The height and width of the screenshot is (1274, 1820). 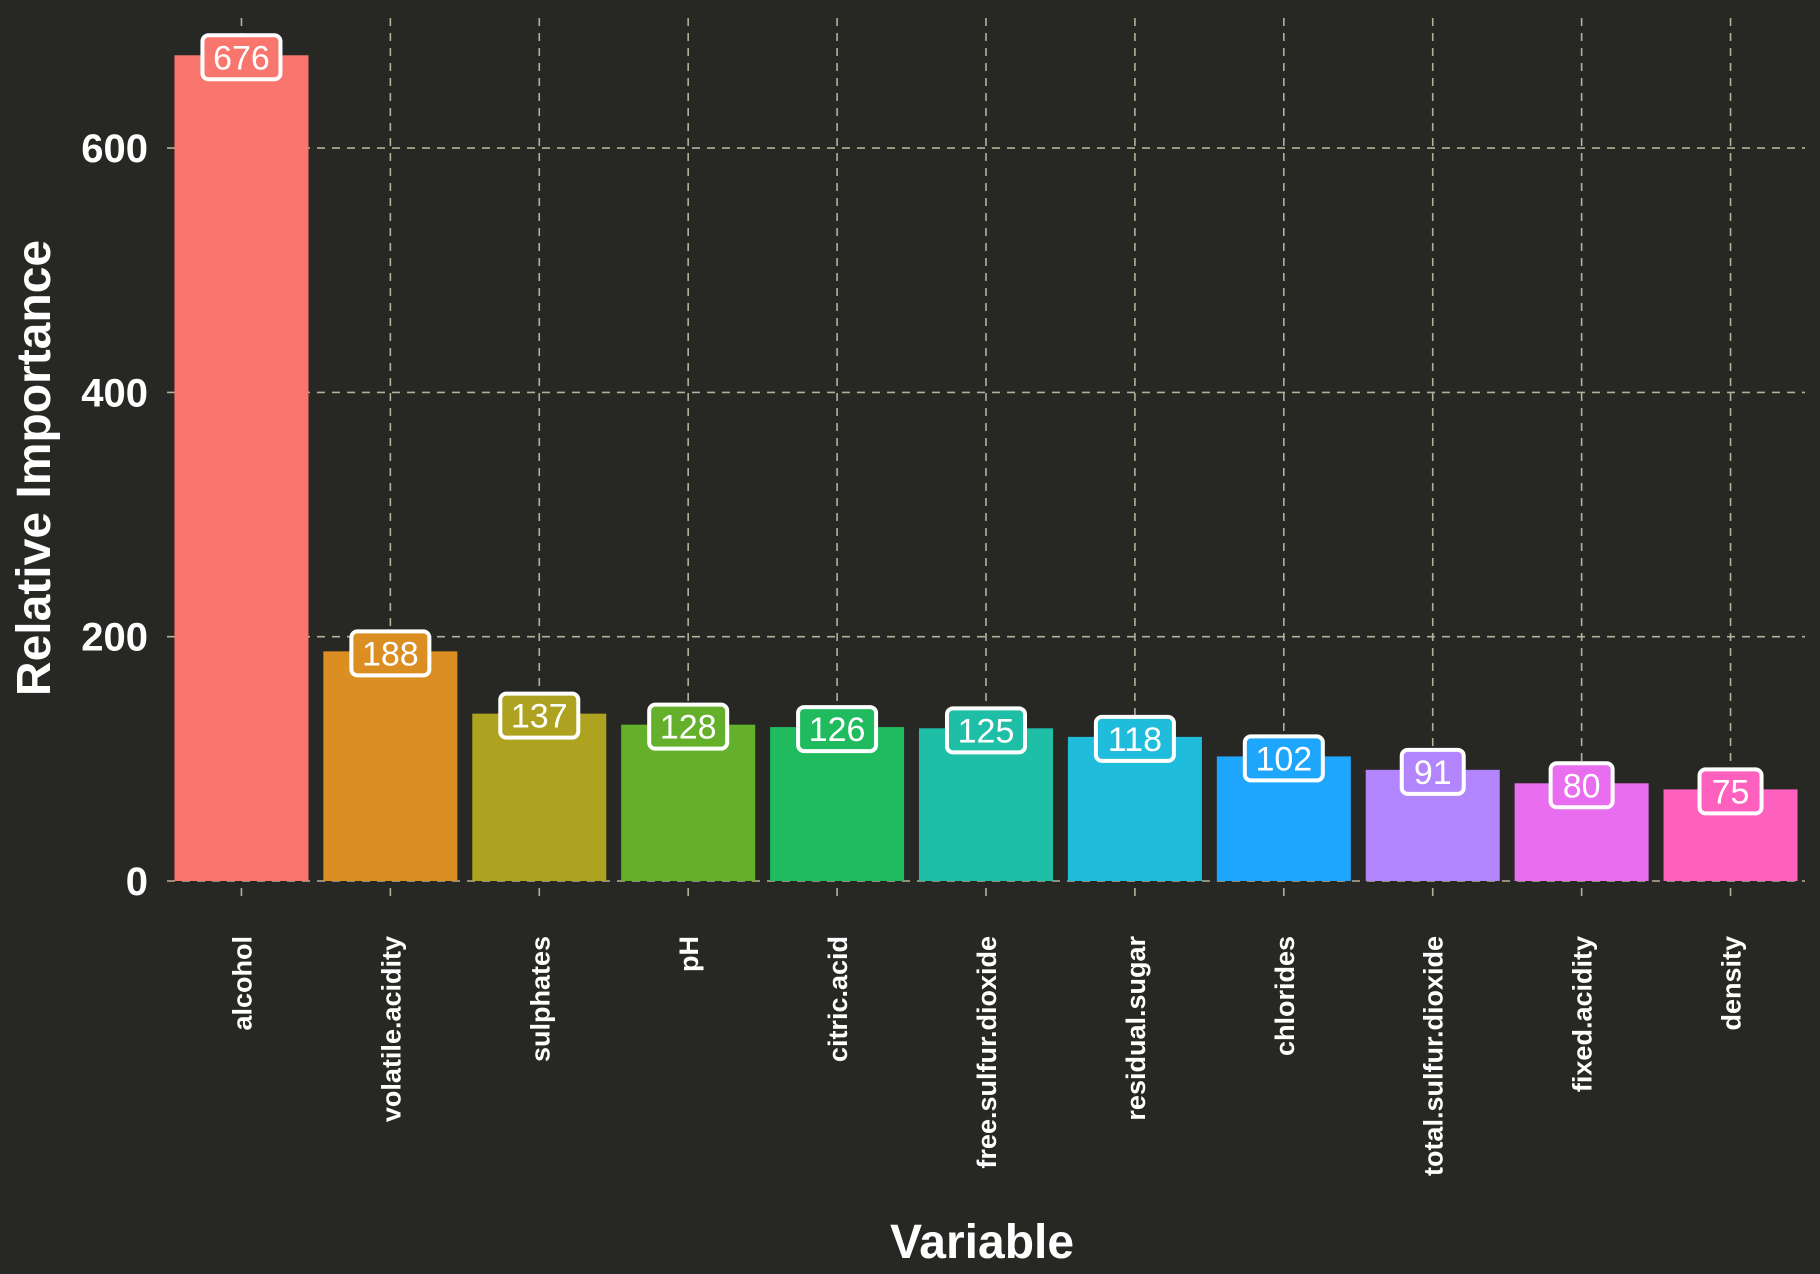 What do you see at coordinates (689, 954) in the screenshot?
I see `x-tick-label: pH` at bounding box center [689, 954].